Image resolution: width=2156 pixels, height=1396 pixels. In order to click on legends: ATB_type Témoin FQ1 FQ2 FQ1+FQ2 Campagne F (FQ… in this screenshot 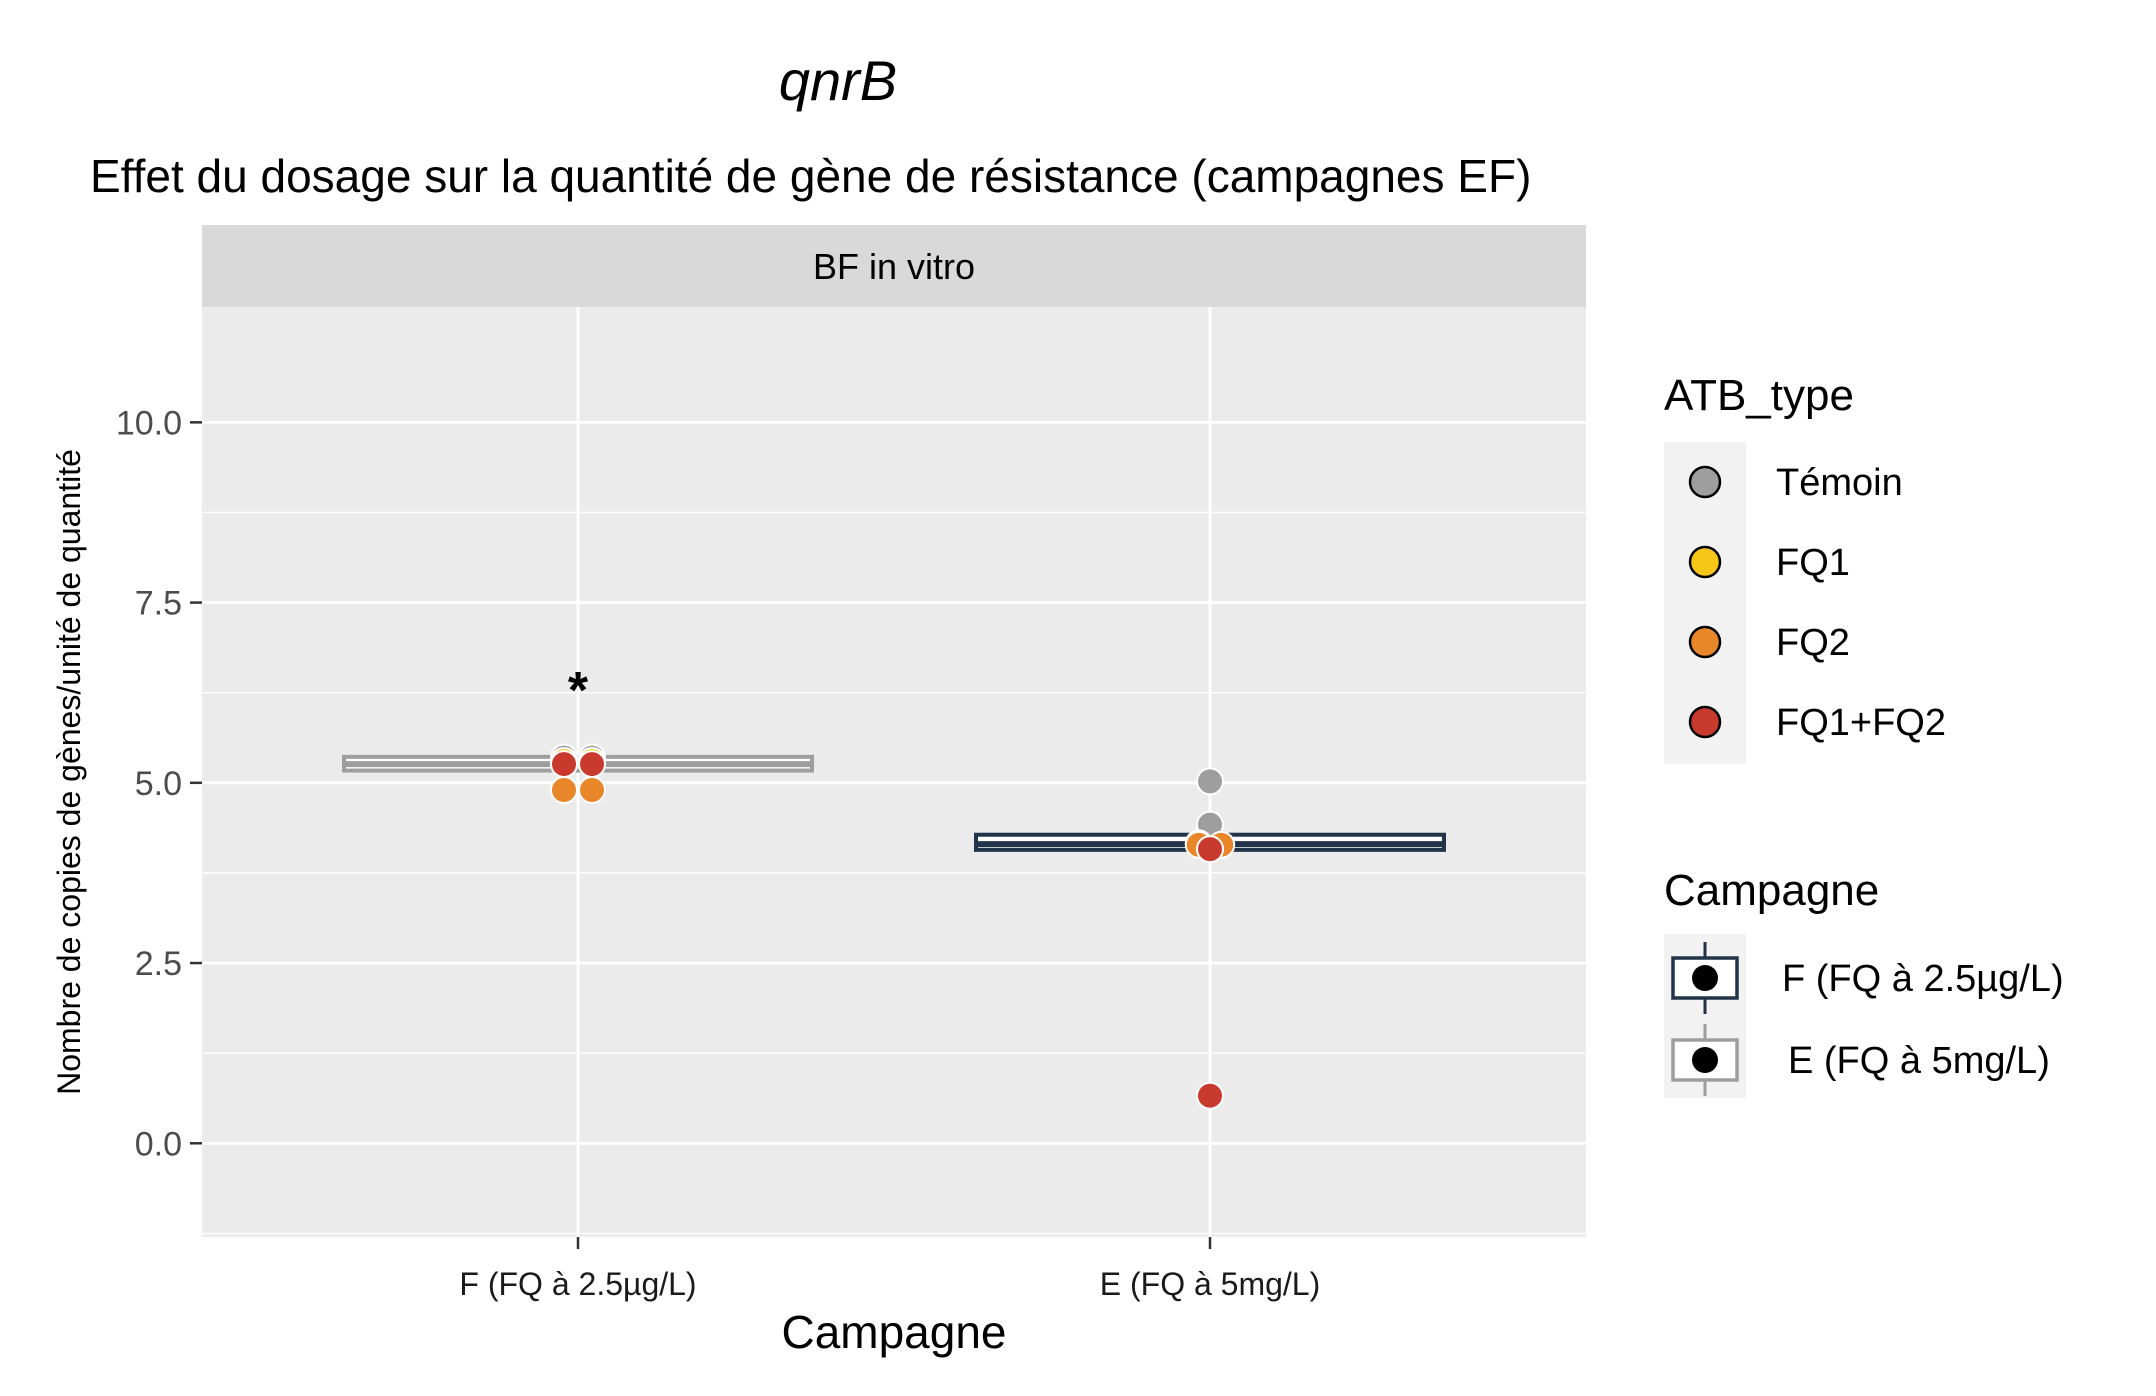, I will do `click(1864, 734)`.